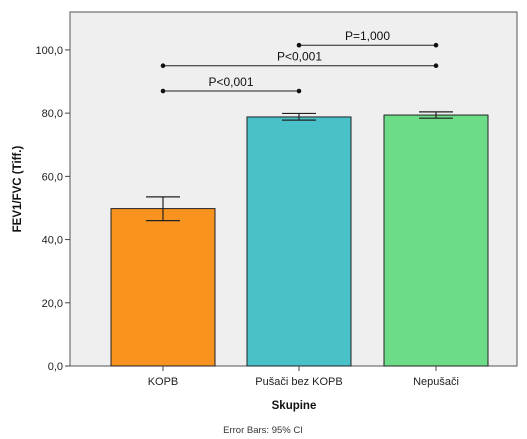  Describe the element at coordinates (163, 382) in the screenshot. I see `x-tick-label-1: KOPB` at that location.